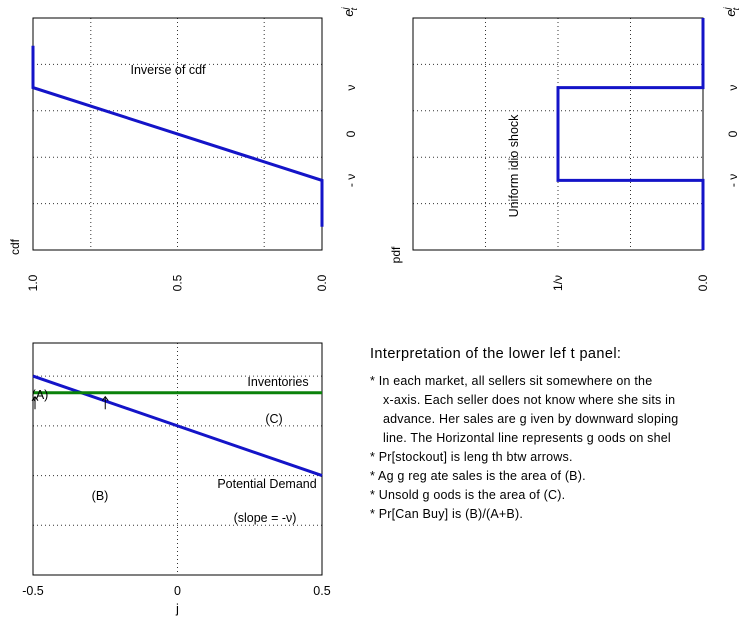 The width and height of the screenshot is (741, 621). Describe the element at coordinates (558, 283) in the screenshot. I see `x-tick-label: 1/ν` at that location.